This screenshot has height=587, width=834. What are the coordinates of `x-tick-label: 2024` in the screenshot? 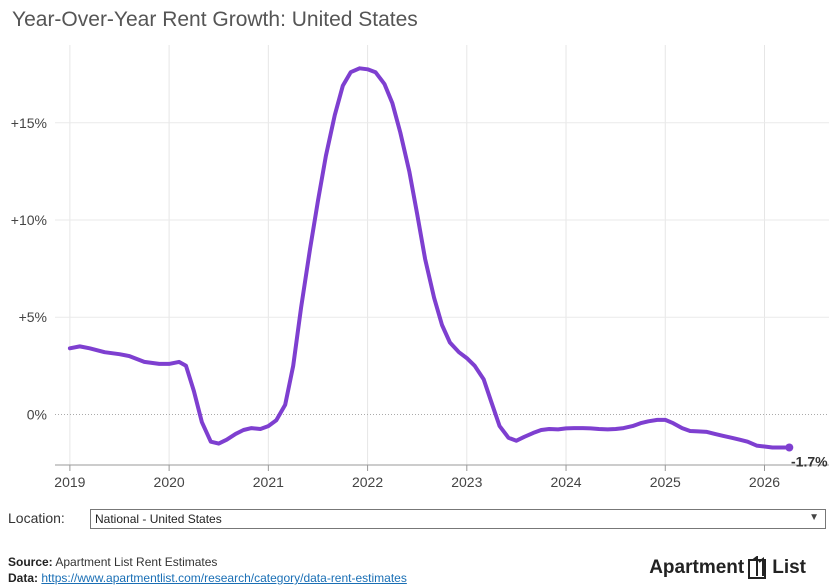 It's located at (565, 482).